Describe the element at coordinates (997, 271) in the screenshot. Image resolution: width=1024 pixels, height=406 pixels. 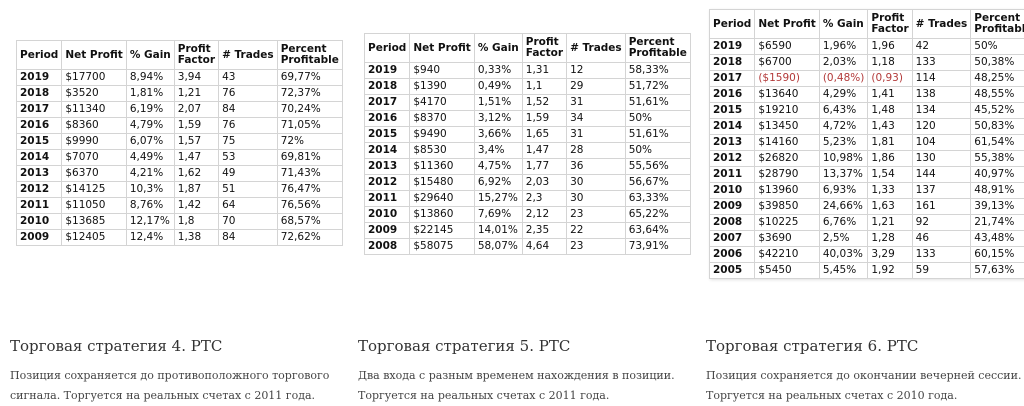
I see `percent-profitable-cell: 57,63%` at that location.